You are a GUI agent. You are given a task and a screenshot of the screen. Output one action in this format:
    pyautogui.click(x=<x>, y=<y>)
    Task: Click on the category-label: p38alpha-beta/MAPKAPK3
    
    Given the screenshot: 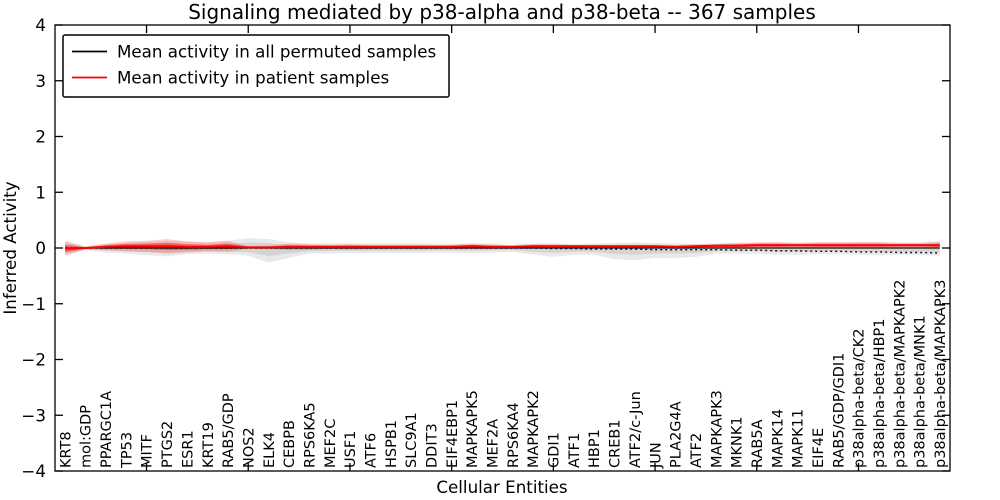 What is the action you would take?
    pyautogui.click(x=941, y=374)
    